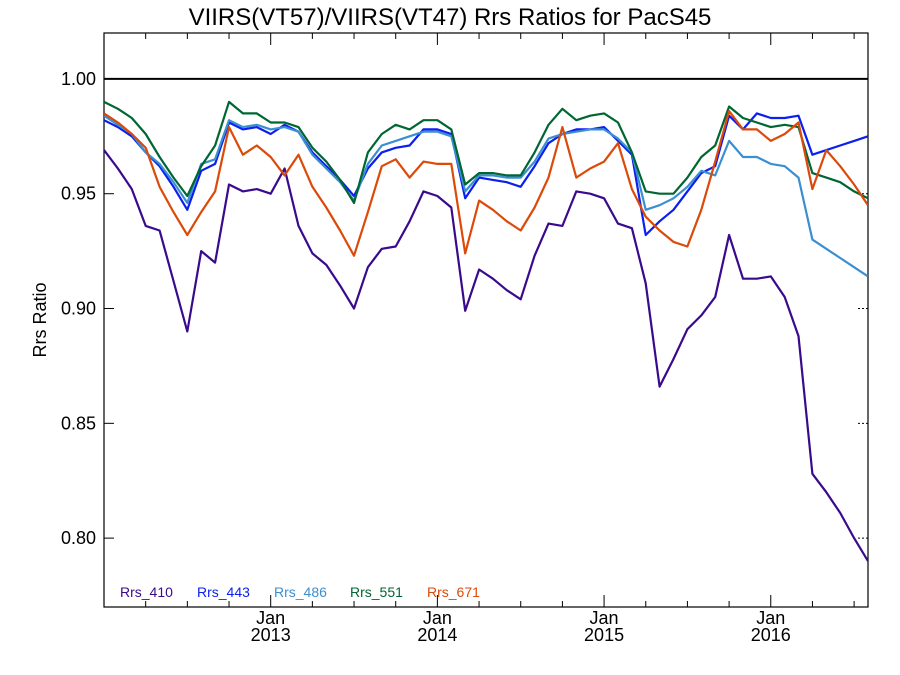  Describe the element at coordinates (271, 635) in the screenshot. I see `x-tick-label-year: 2013` at that location.